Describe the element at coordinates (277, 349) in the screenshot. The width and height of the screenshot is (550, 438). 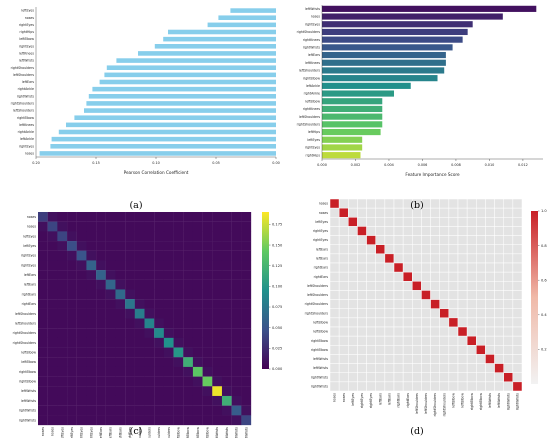
I see `colorbar-label-c: 0.025` at that location.